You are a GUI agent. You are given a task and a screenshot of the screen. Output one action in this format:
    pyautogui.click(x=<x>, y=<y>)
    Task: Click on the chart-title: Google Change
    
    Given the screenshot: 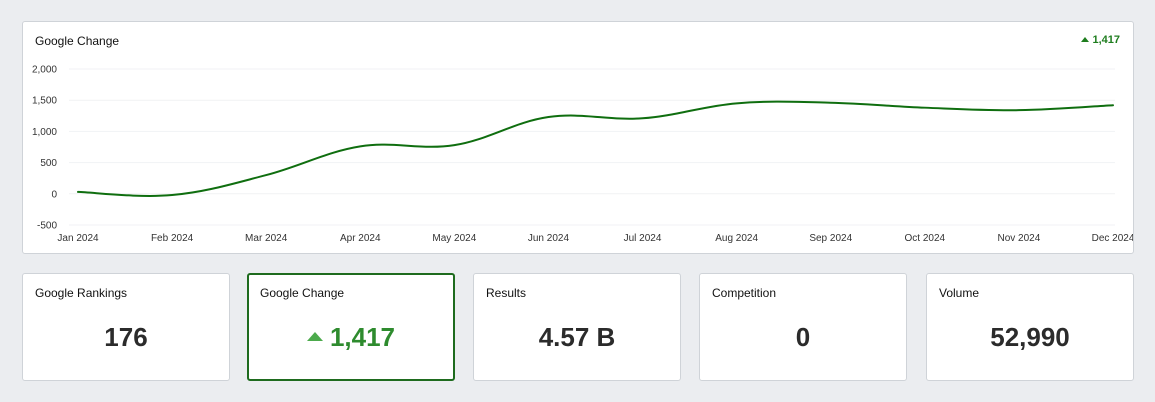 What is the action you would take?
    pyautogui.click(x=77, y=41)
    